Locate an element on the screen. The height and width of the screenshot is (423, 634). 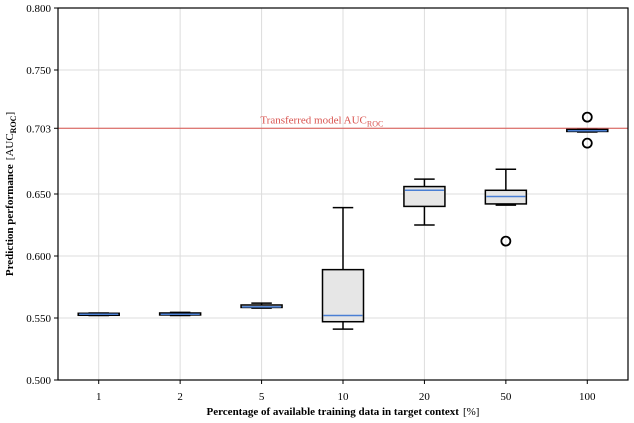
reference-line-label: Transferred model AUCROC is located at coordinates (321, 121).